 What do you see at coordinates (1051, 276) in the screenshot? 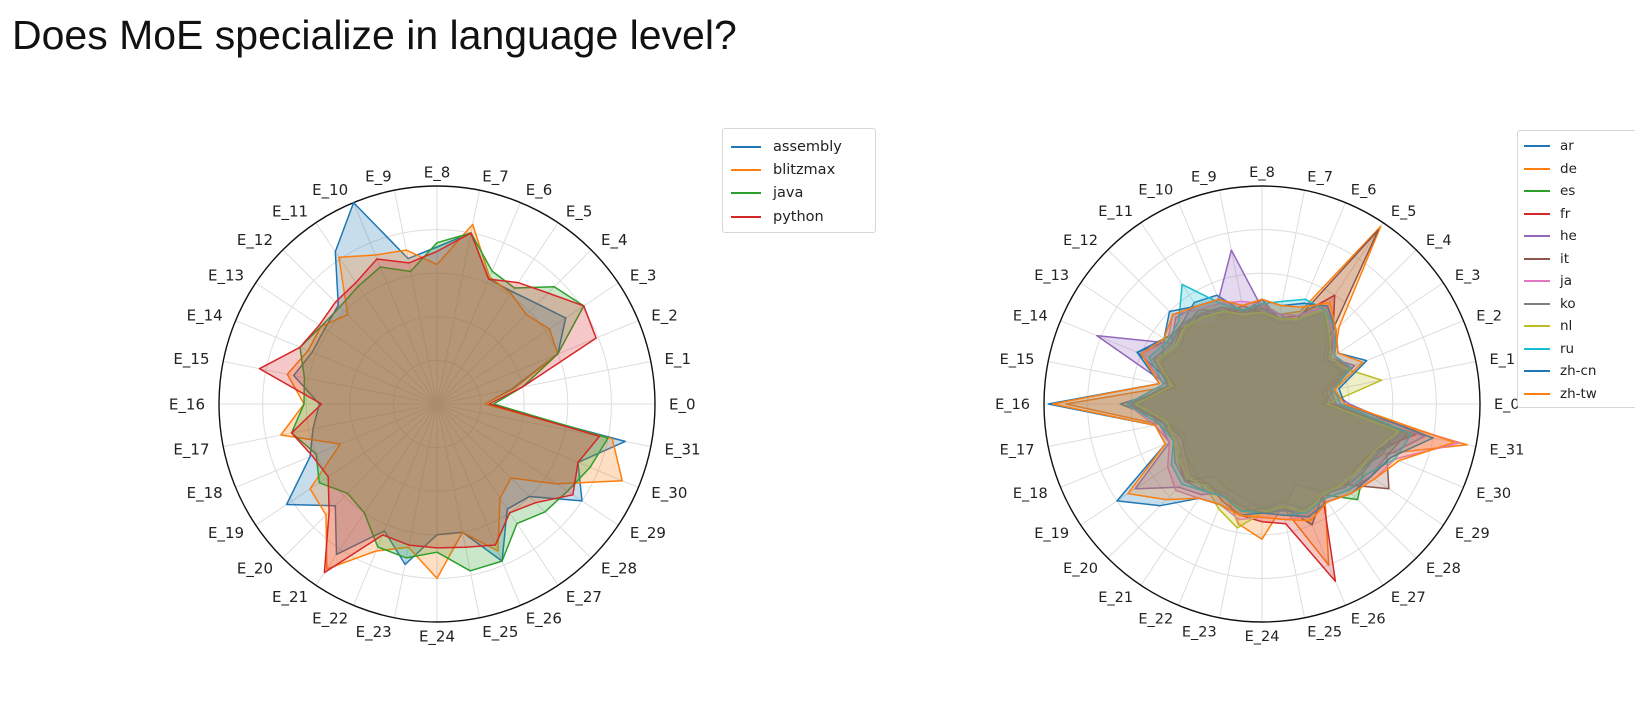
I see `axis-label: E_13` at bounding box center [1051, 276].